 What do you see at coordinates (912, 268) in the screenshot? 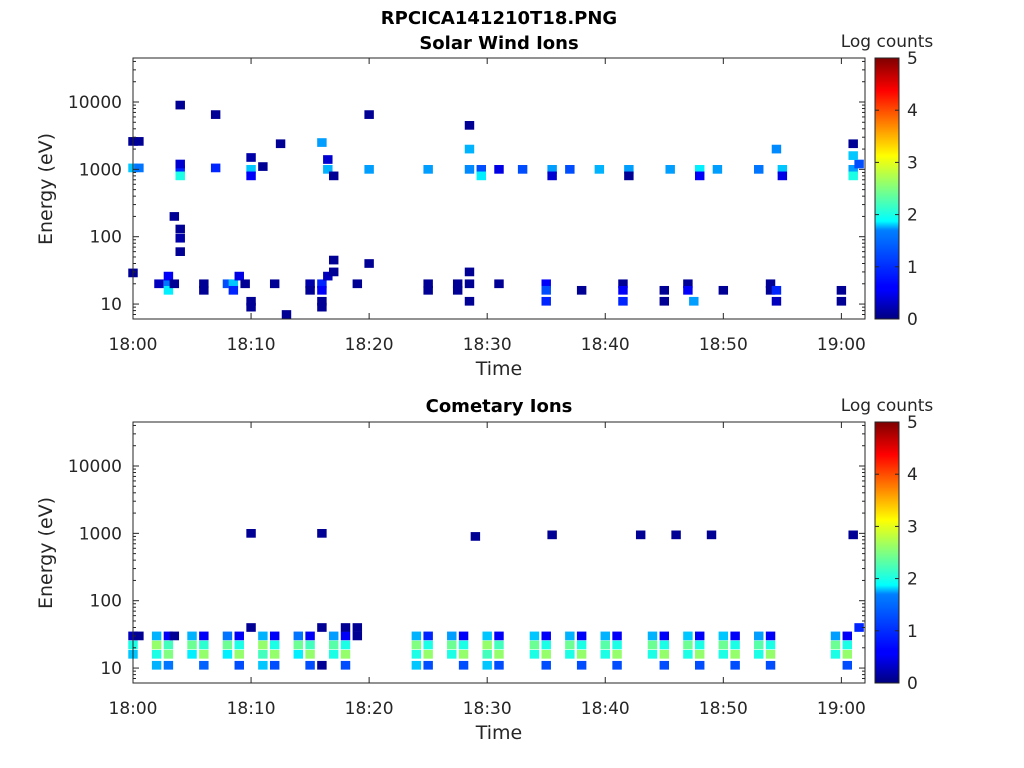
I see `colorbar-tick-label: 1` at bounding box center [912, 268].